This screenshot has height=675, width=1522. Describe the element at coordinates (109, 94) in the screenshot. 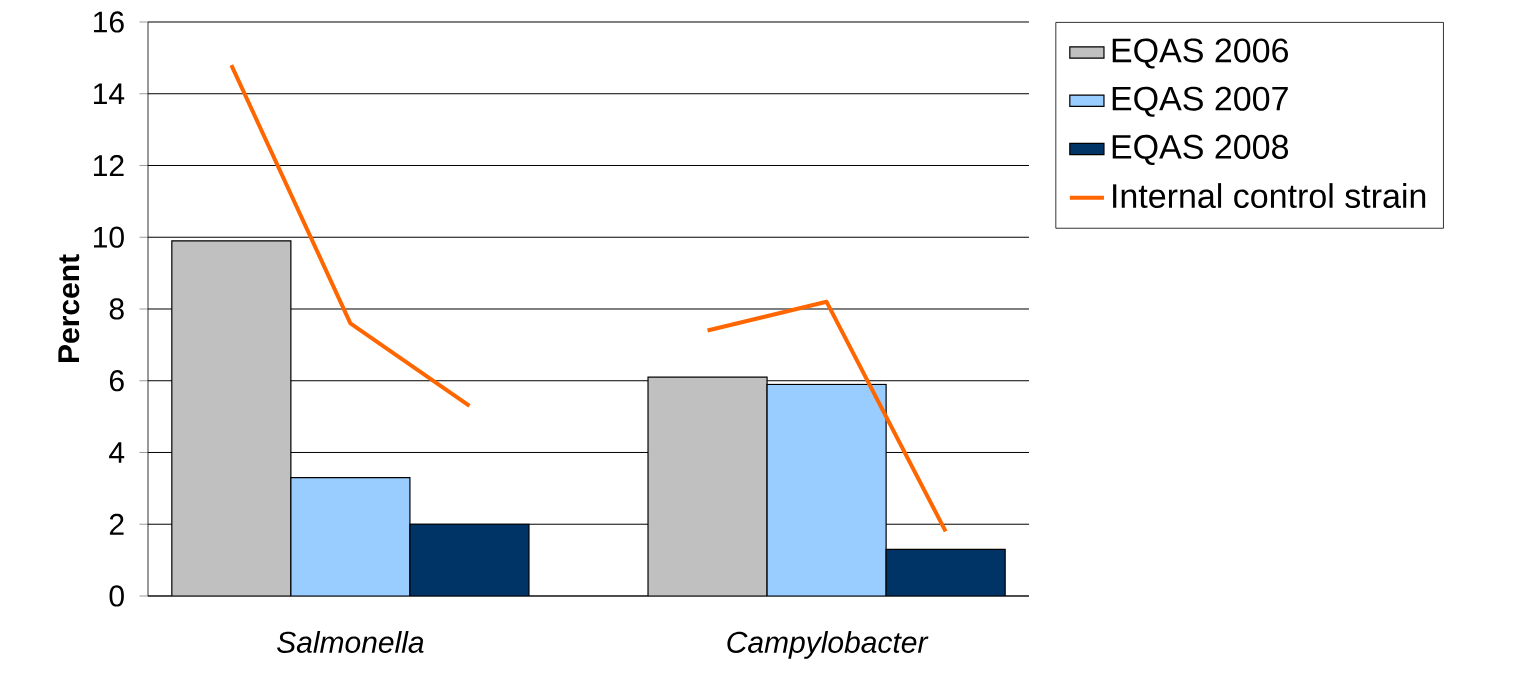

I see `y-tick-label: 14` at that location.